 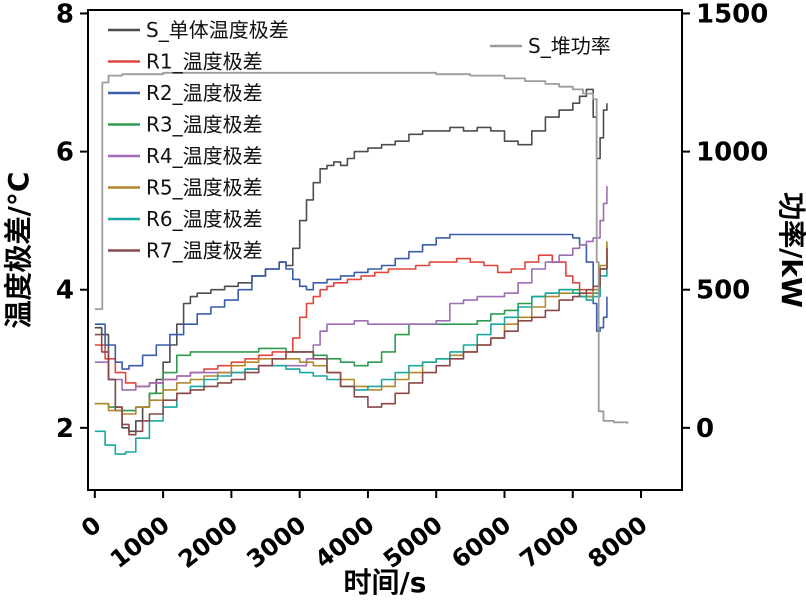 What do you see at coordinates (204, 156) in the screenshot?
I see `legend-label-R4: R4_温度极差` at bounding box center [204, 156].